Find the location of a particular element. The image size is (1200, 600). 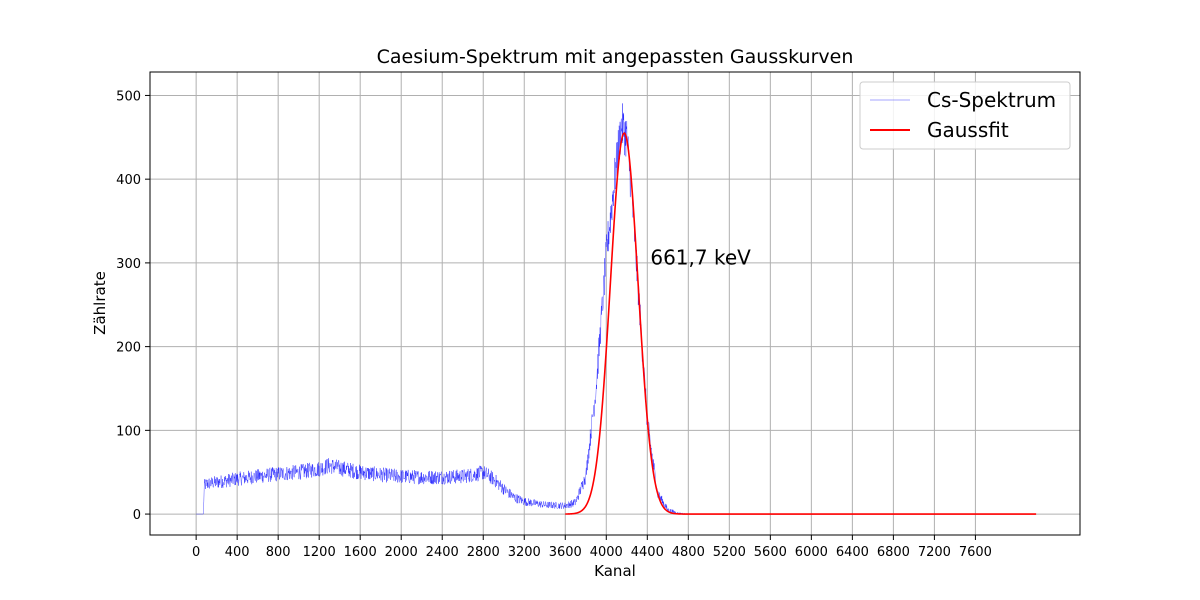

x-tick-label: 400 is located at coordinates (237, 552).